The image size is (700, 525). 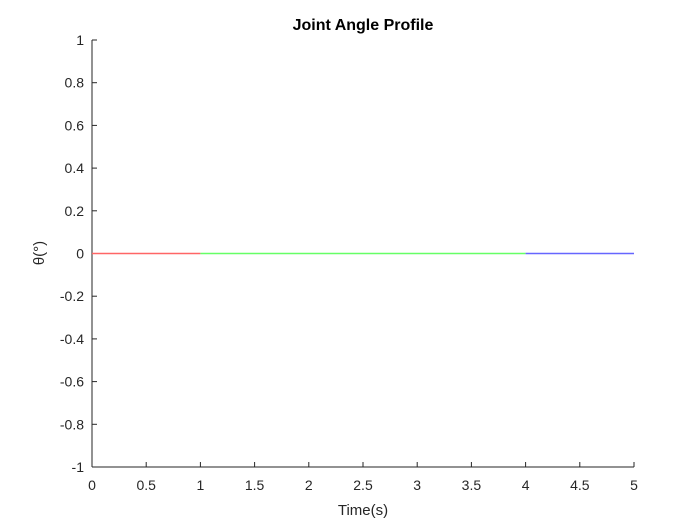 I want to click on y-tick-label-7: 0.4, so click(x=75, y=168).